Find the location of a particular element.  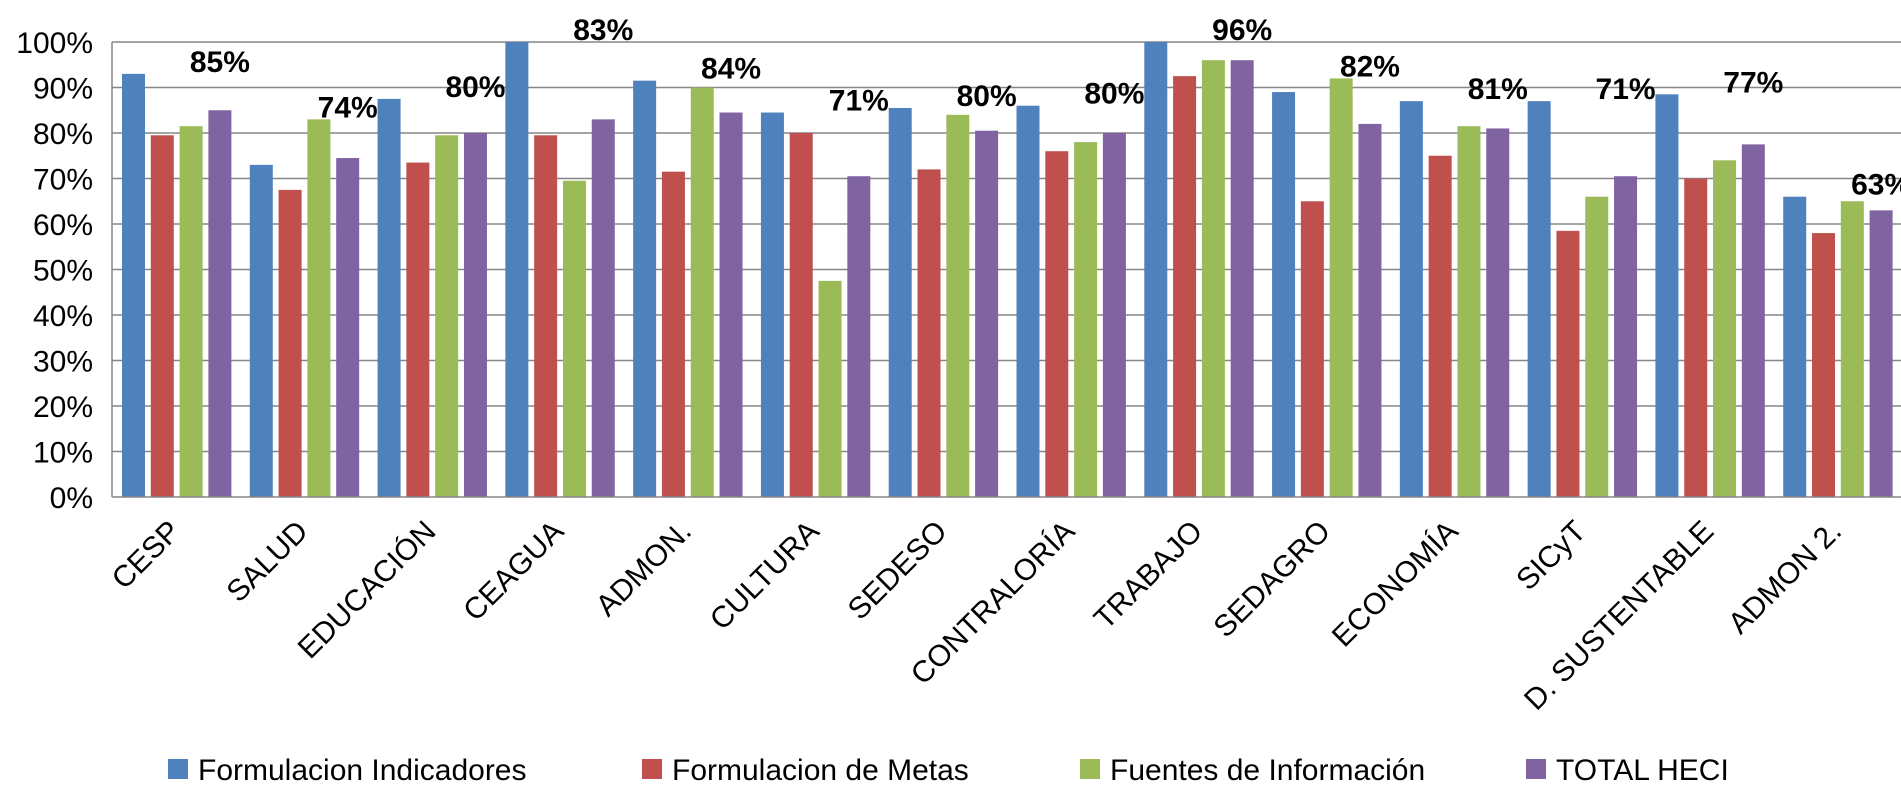

x-tick-label: SEDAGRO is located at coordinates (1271, 579).